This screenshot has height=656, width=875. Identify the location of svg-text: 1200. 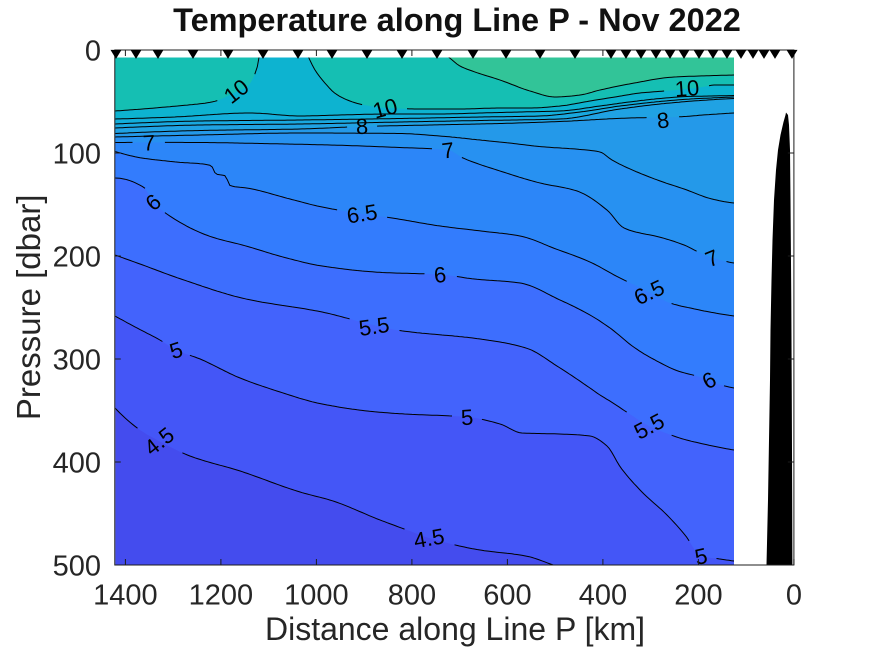
(221, 596).